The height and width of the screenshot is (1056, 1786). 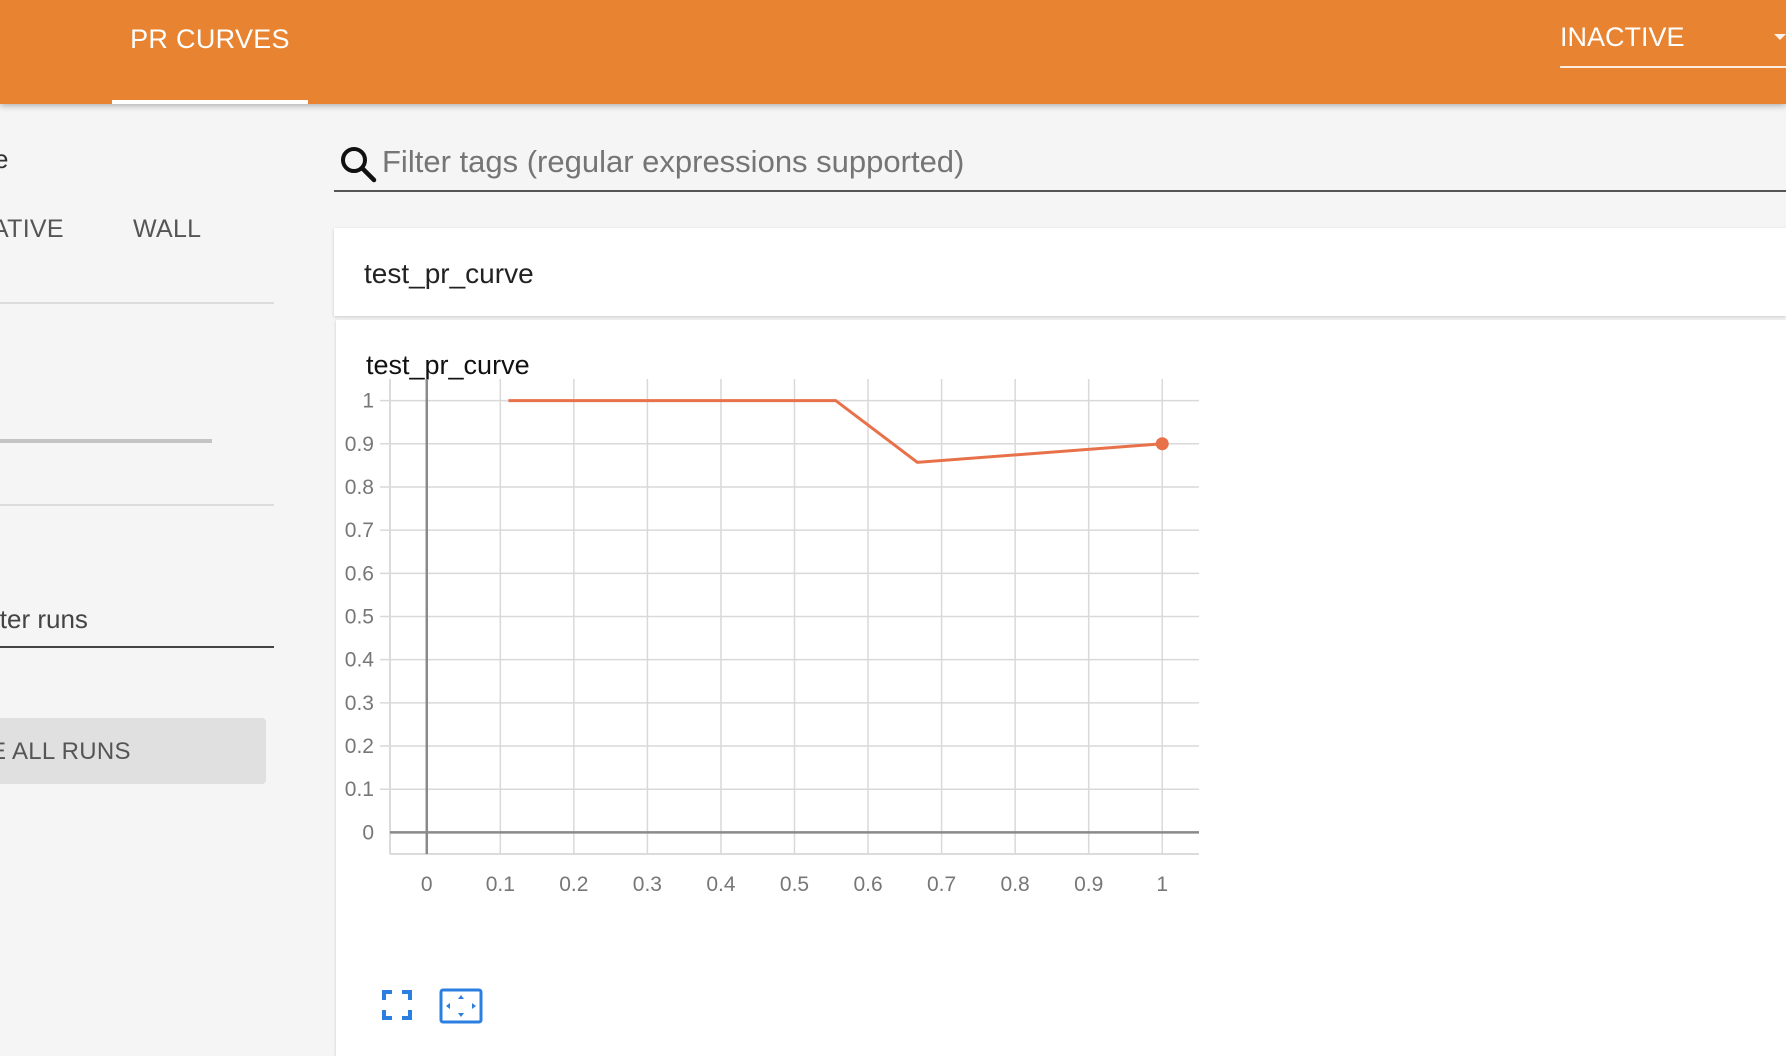 What do you see at coordinates (360, 660) in the screenshot?
I see `y-tick-label: 0.4` at bounding box center [360, 660].